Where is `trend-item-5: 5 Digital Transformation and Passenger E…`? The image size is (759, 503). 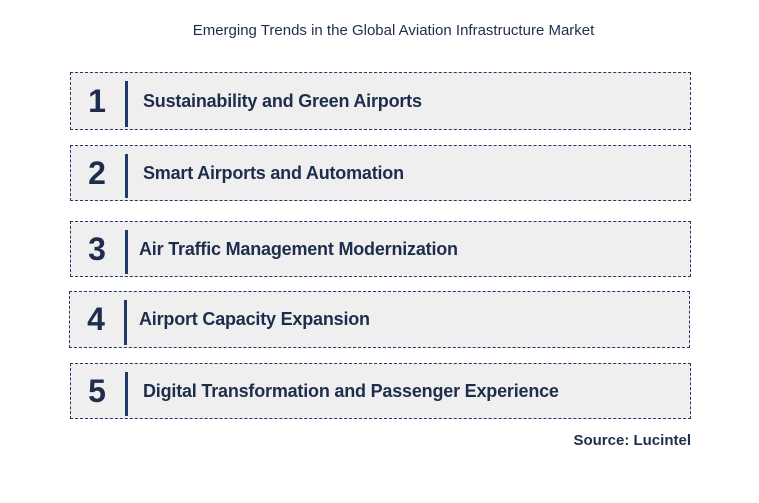
trend-item-5: 5 Digital Transformation and Passenger E… is located at coordinates (380, 391).